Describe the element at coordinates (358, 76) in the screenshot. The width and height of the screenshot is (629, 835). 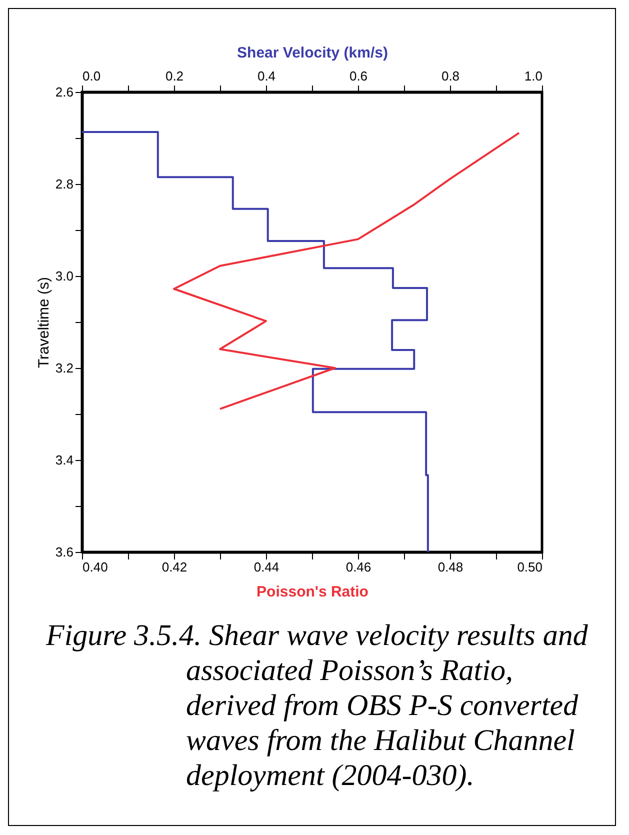
I see `x2-tick-label: 0.6` at that location.